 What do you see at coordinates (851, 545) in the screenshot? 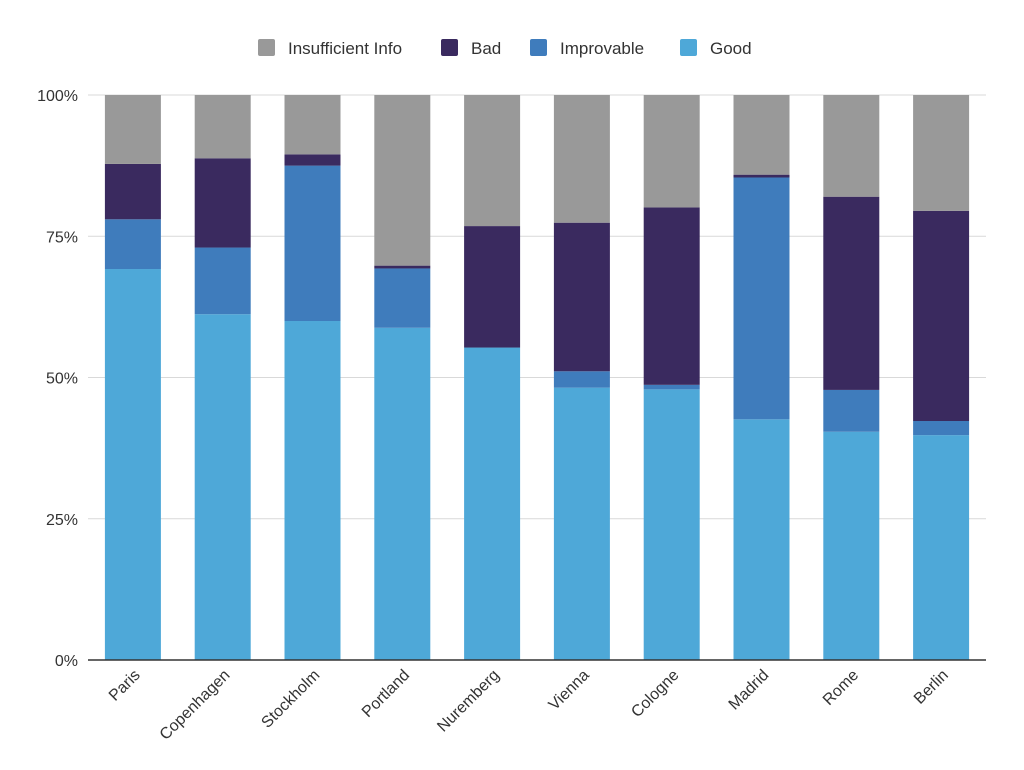
I see `bar-rome-good` at bounding box center [851, 545].